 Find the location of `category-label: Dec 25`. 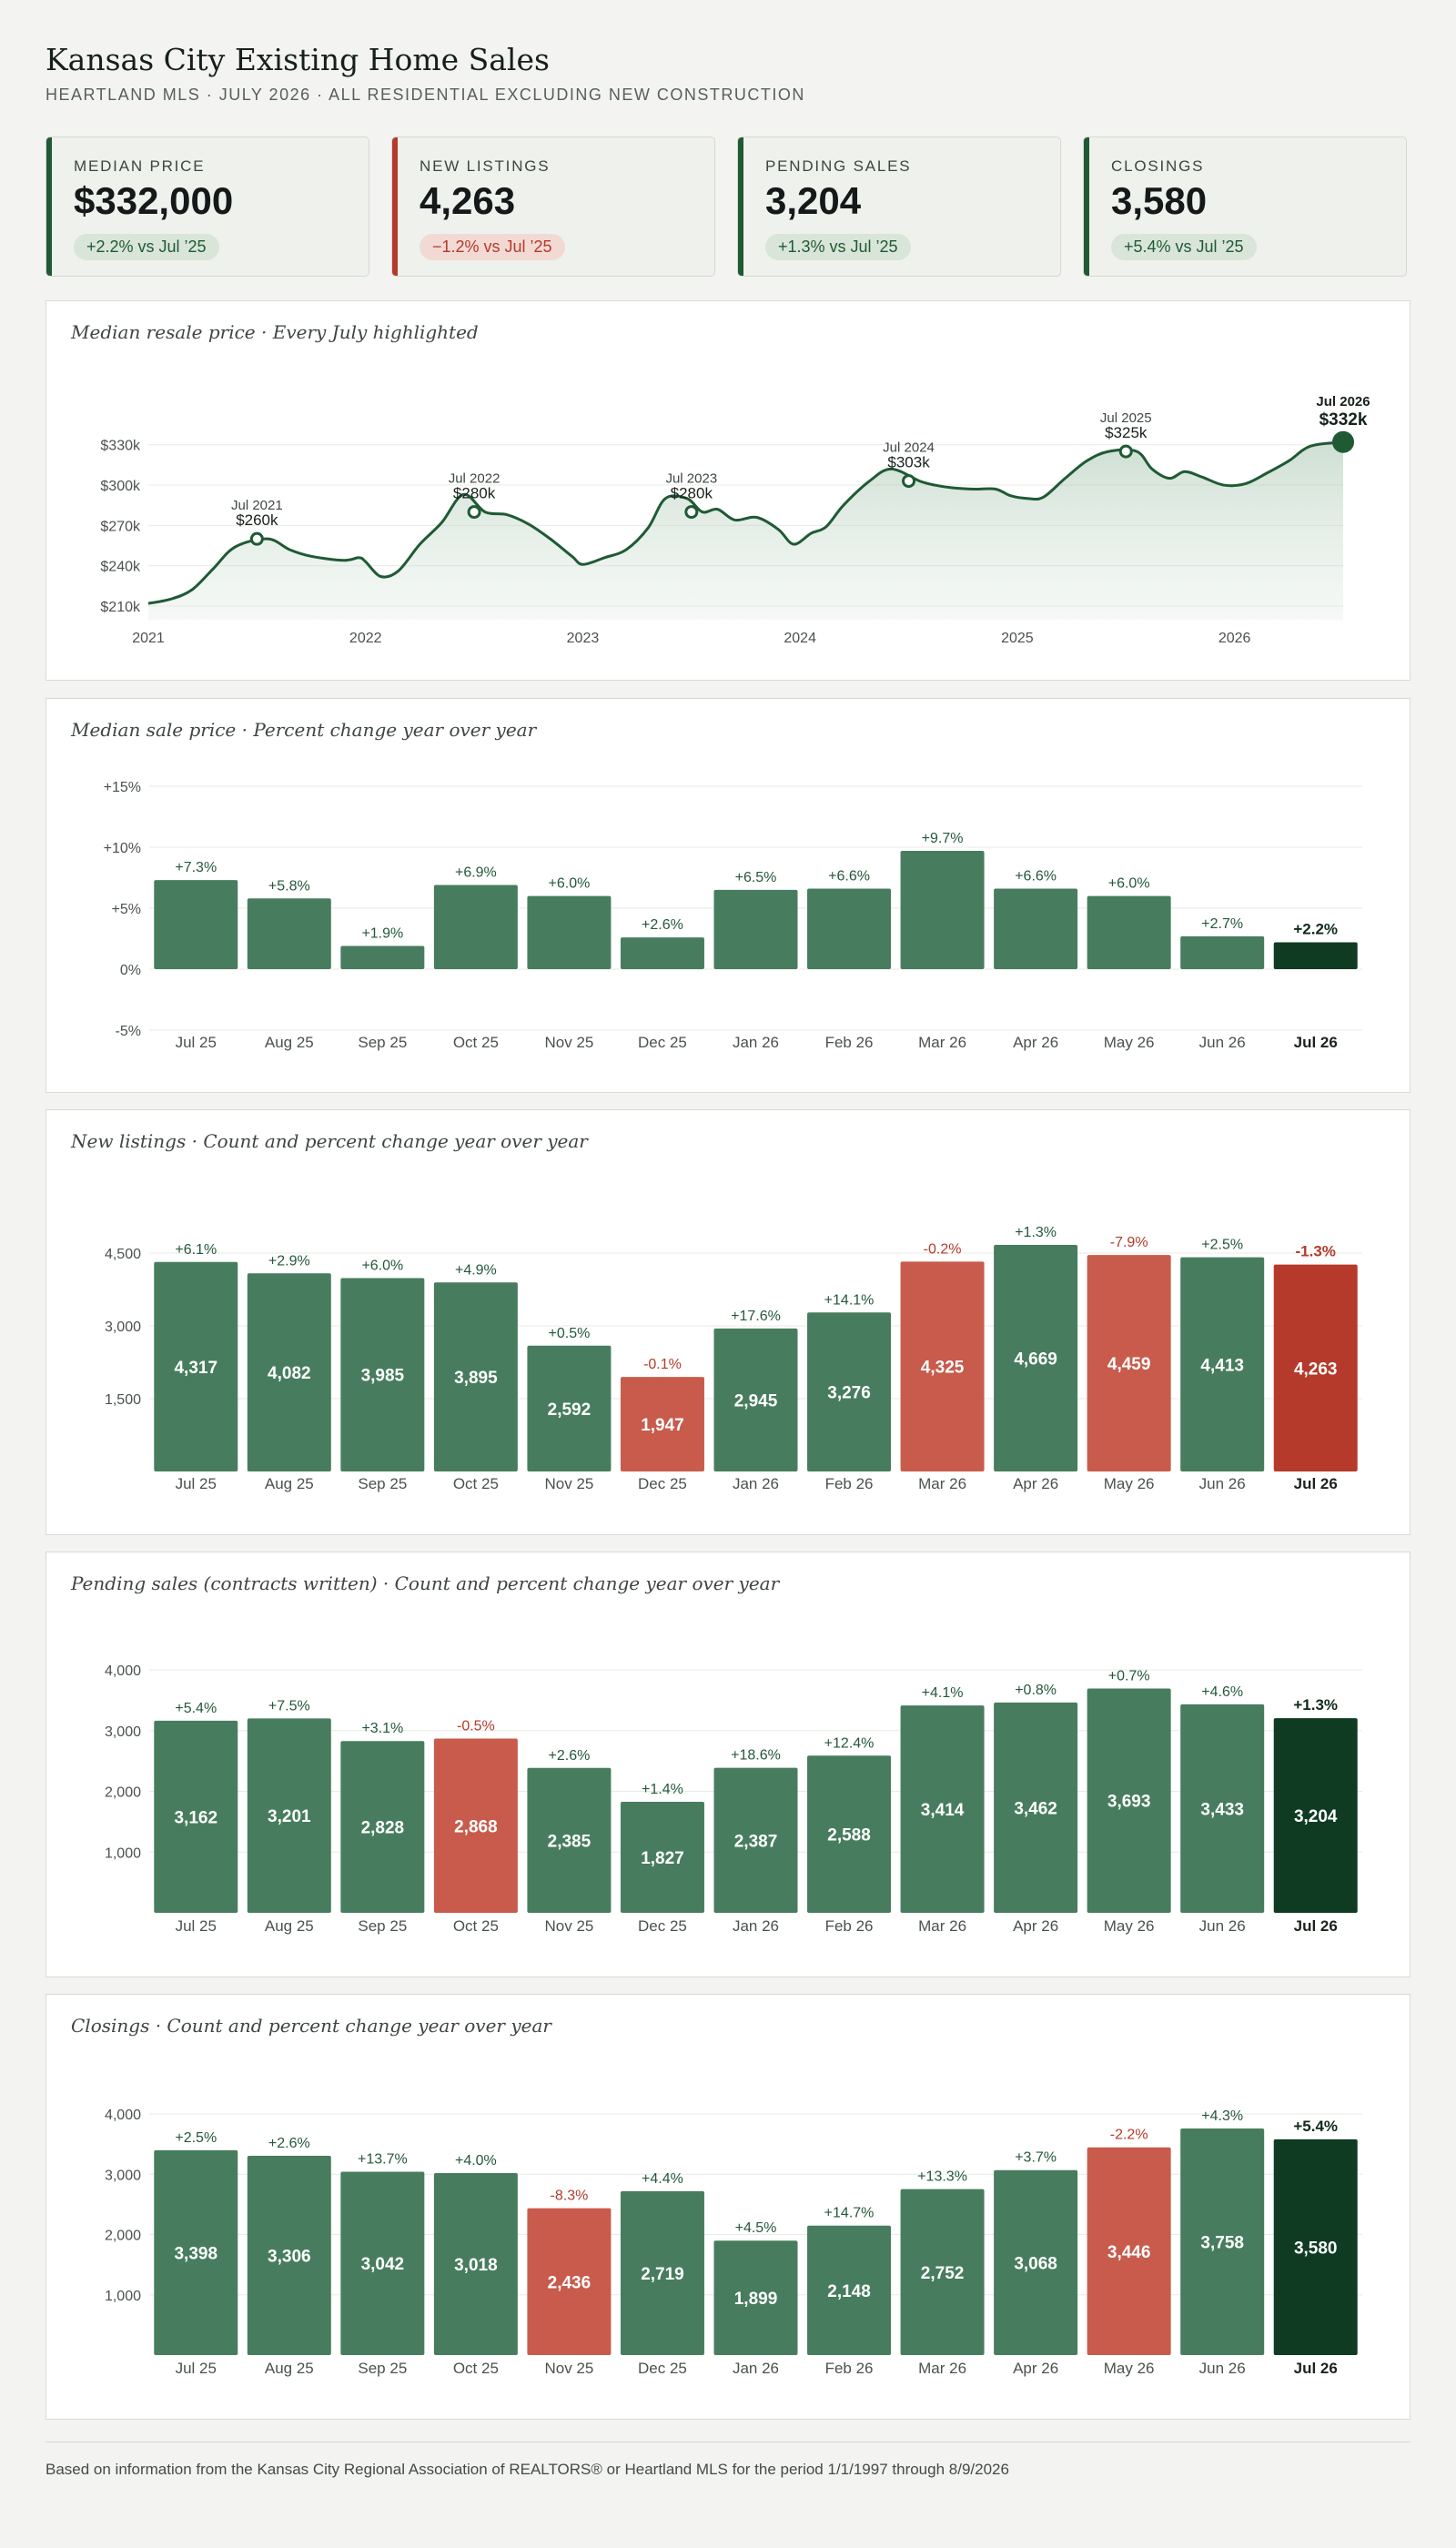

category-label: Dec 25 is located at coordinates (662, 1484).